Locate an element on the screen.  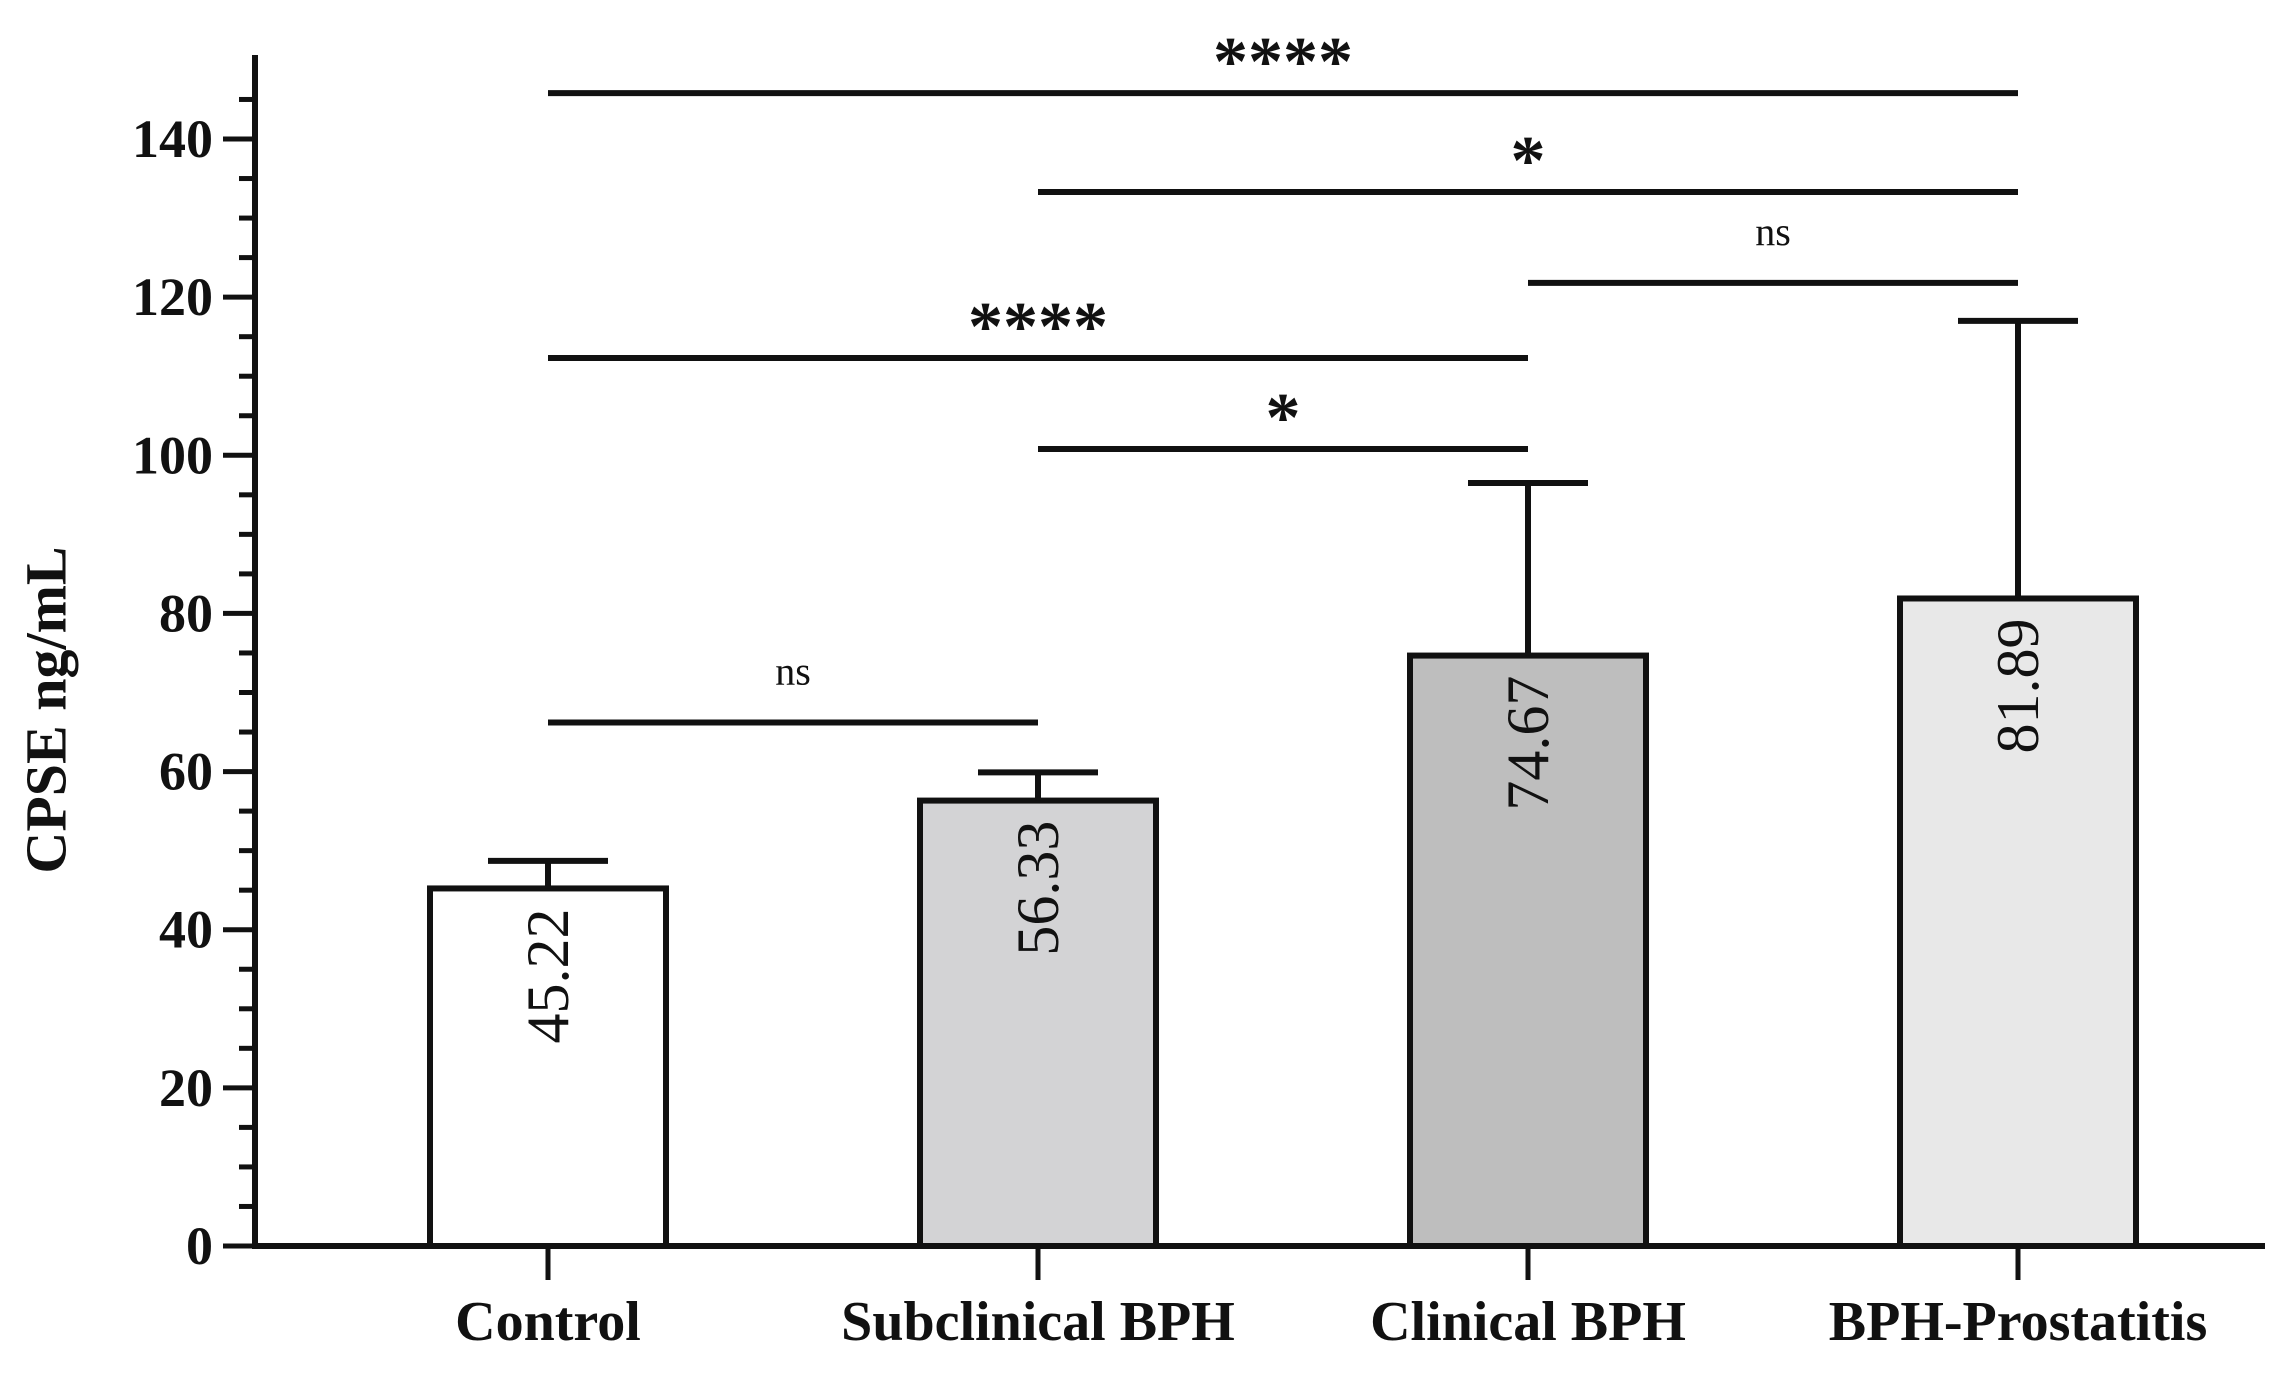
y-tick-label: 100 is located at coordinates (172, 455).